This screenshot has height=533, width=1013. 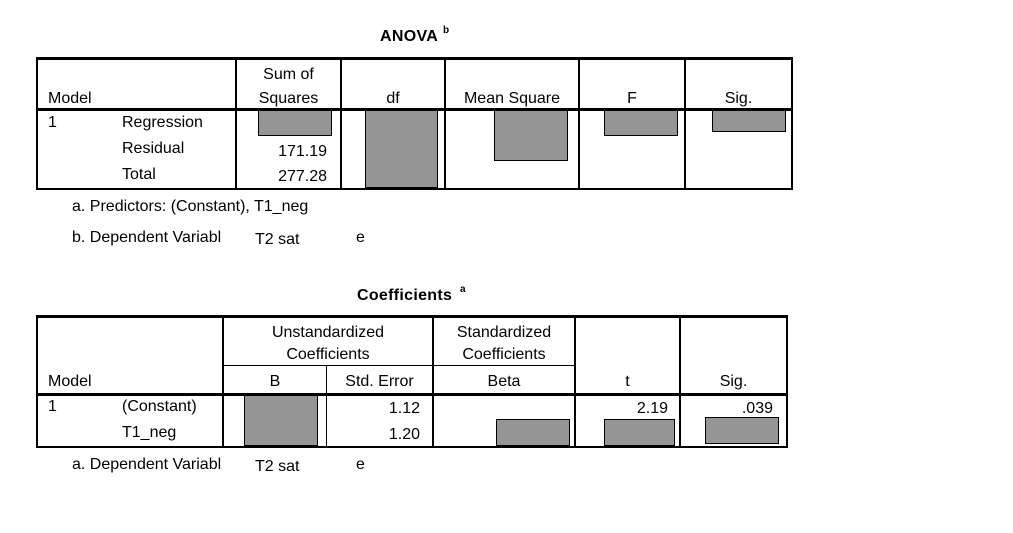 I want to click on anova-header-model: Model, so click(x=70, y=98).